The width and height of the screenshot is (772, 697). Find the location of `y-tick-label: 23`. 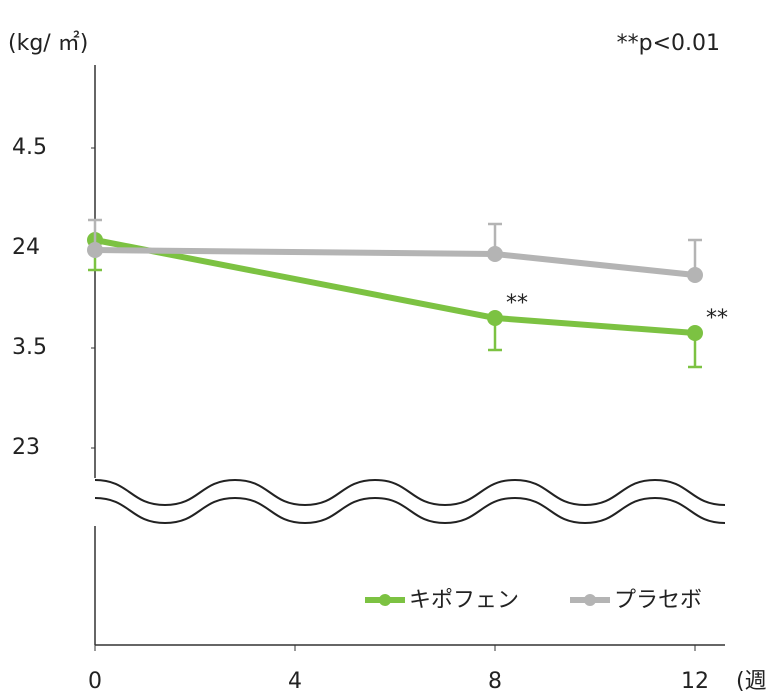

y-tick-label: 23 is located at coordinates (26, 447).